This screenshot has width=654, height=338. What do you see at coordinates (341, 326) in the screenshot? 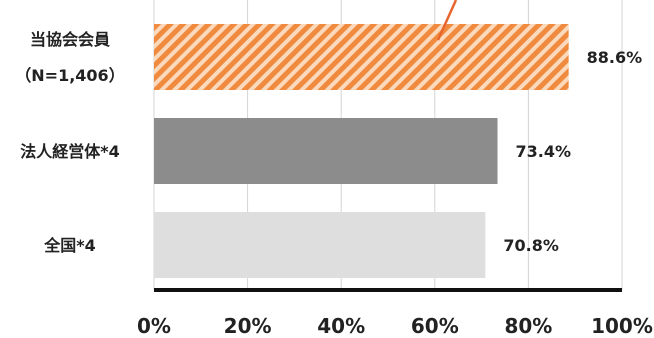
I see `x-tick-label: 40%` at bounding box center [341, 326].